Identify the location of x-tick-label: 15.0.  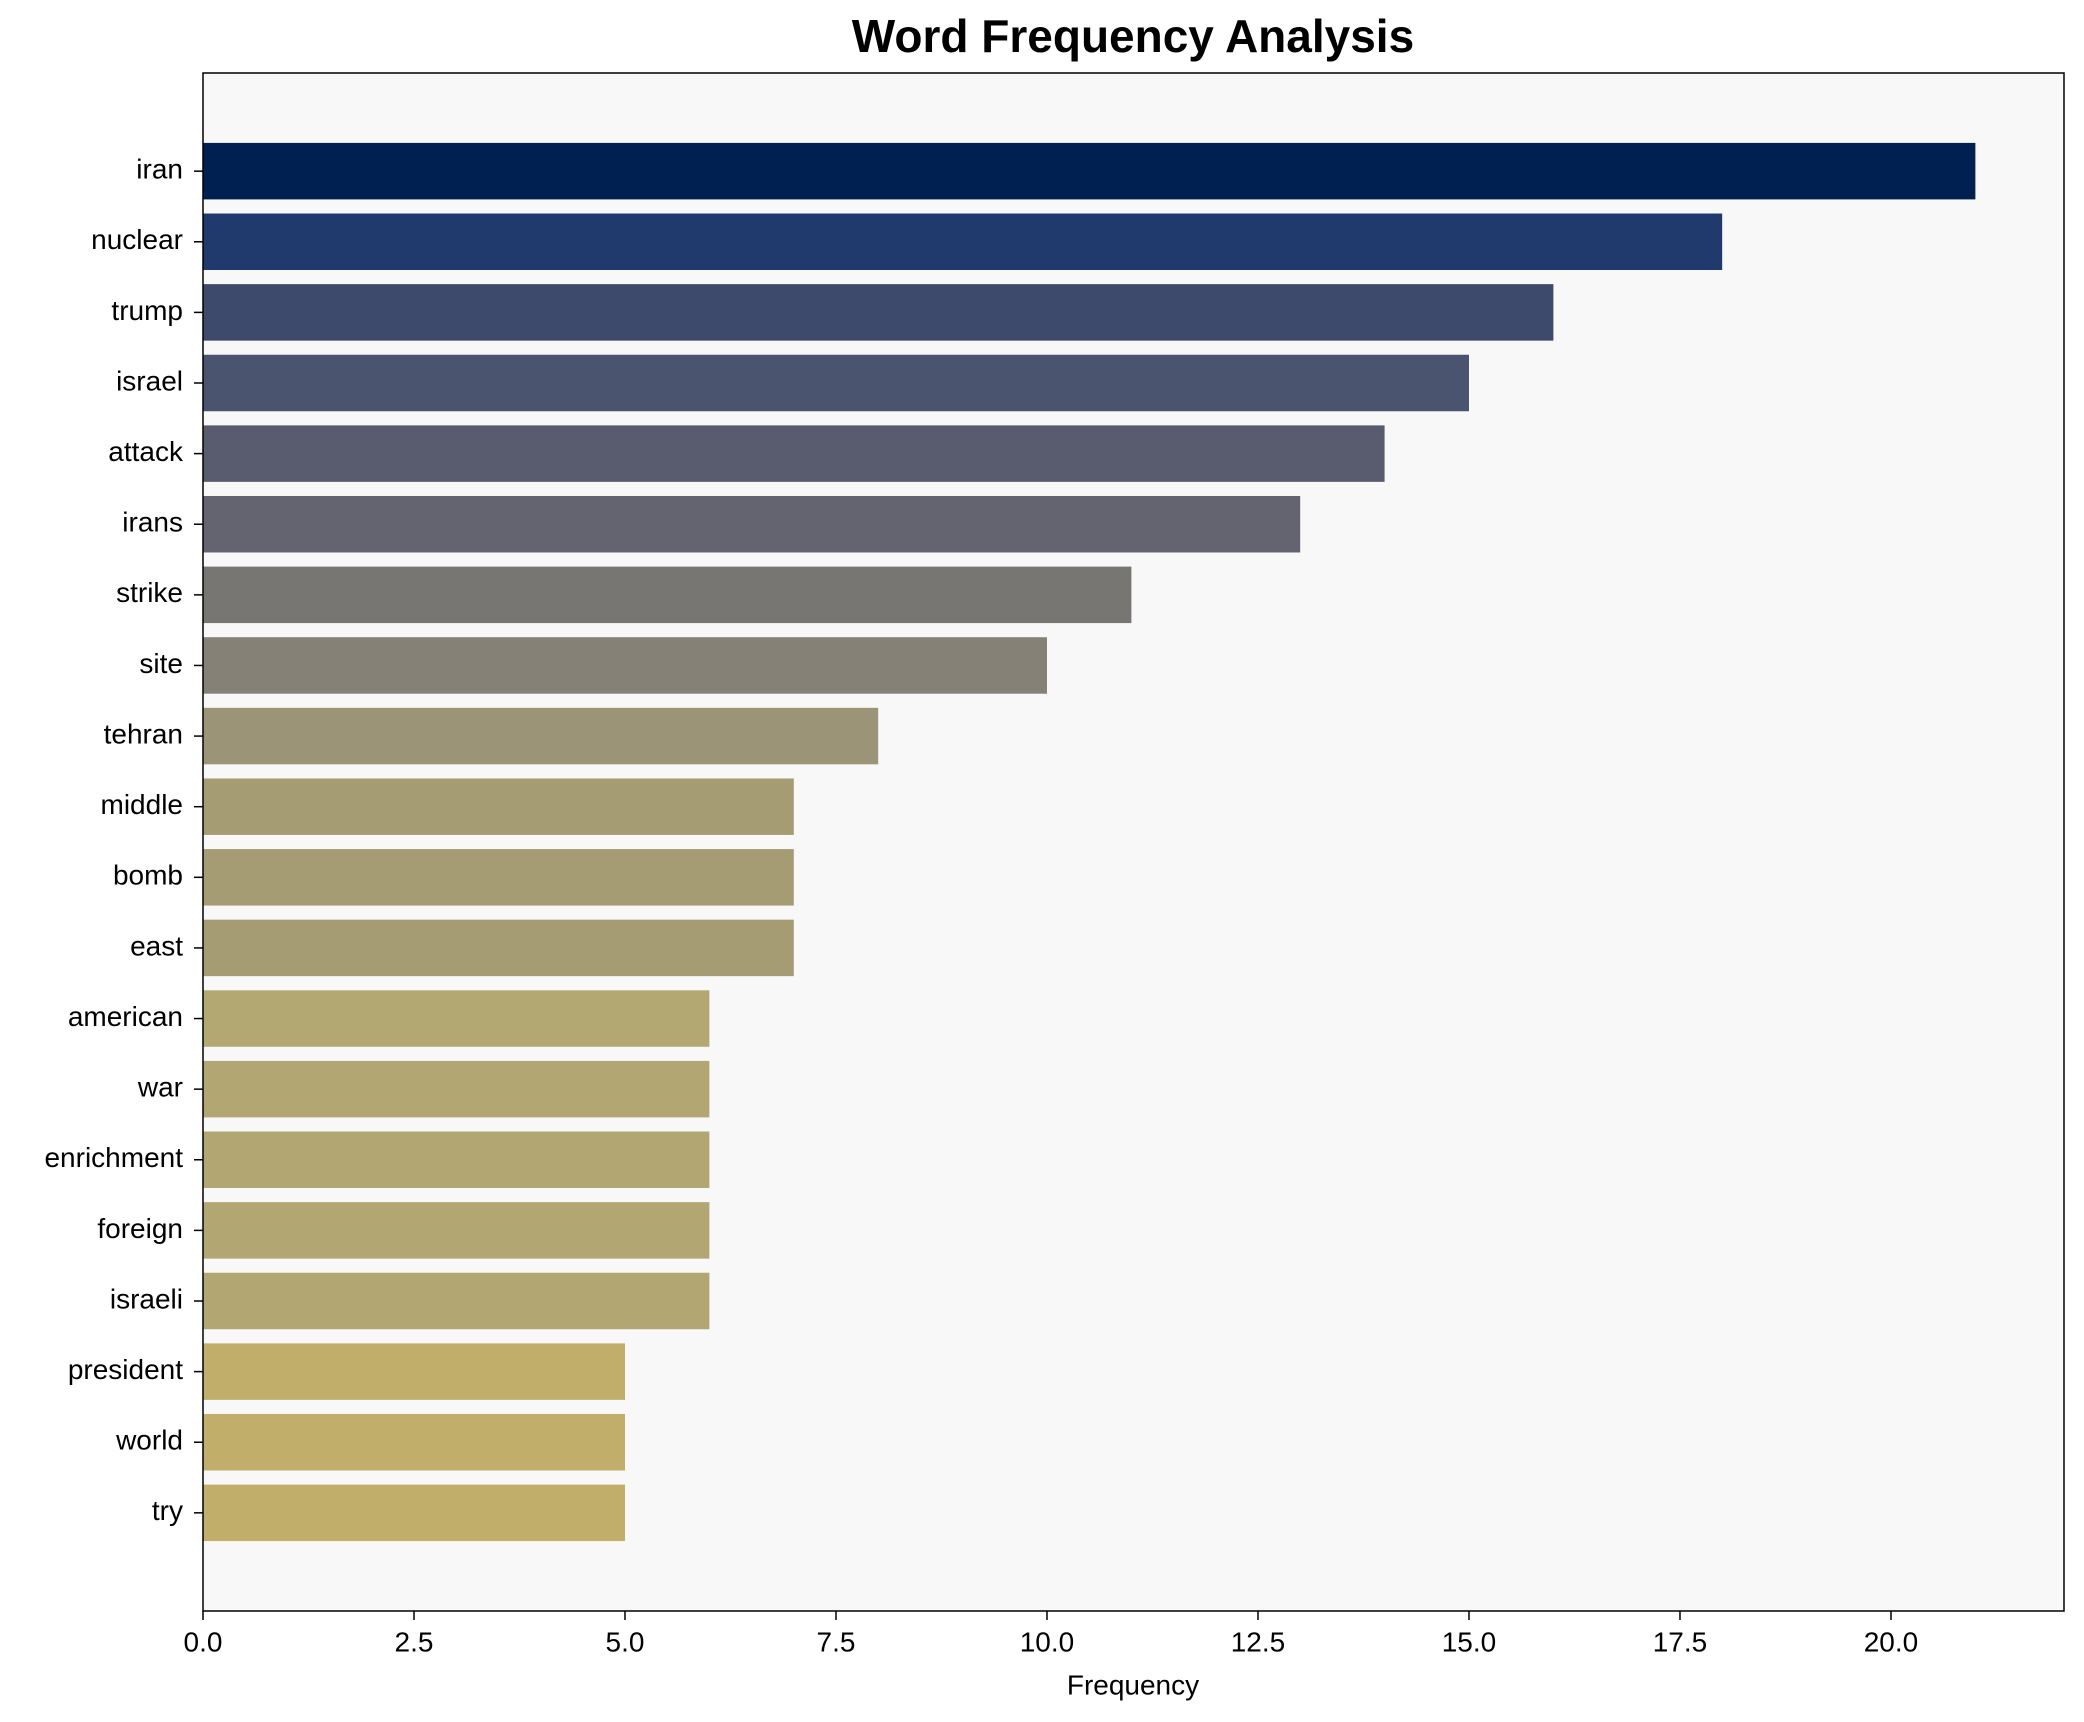
(1469, 1641).